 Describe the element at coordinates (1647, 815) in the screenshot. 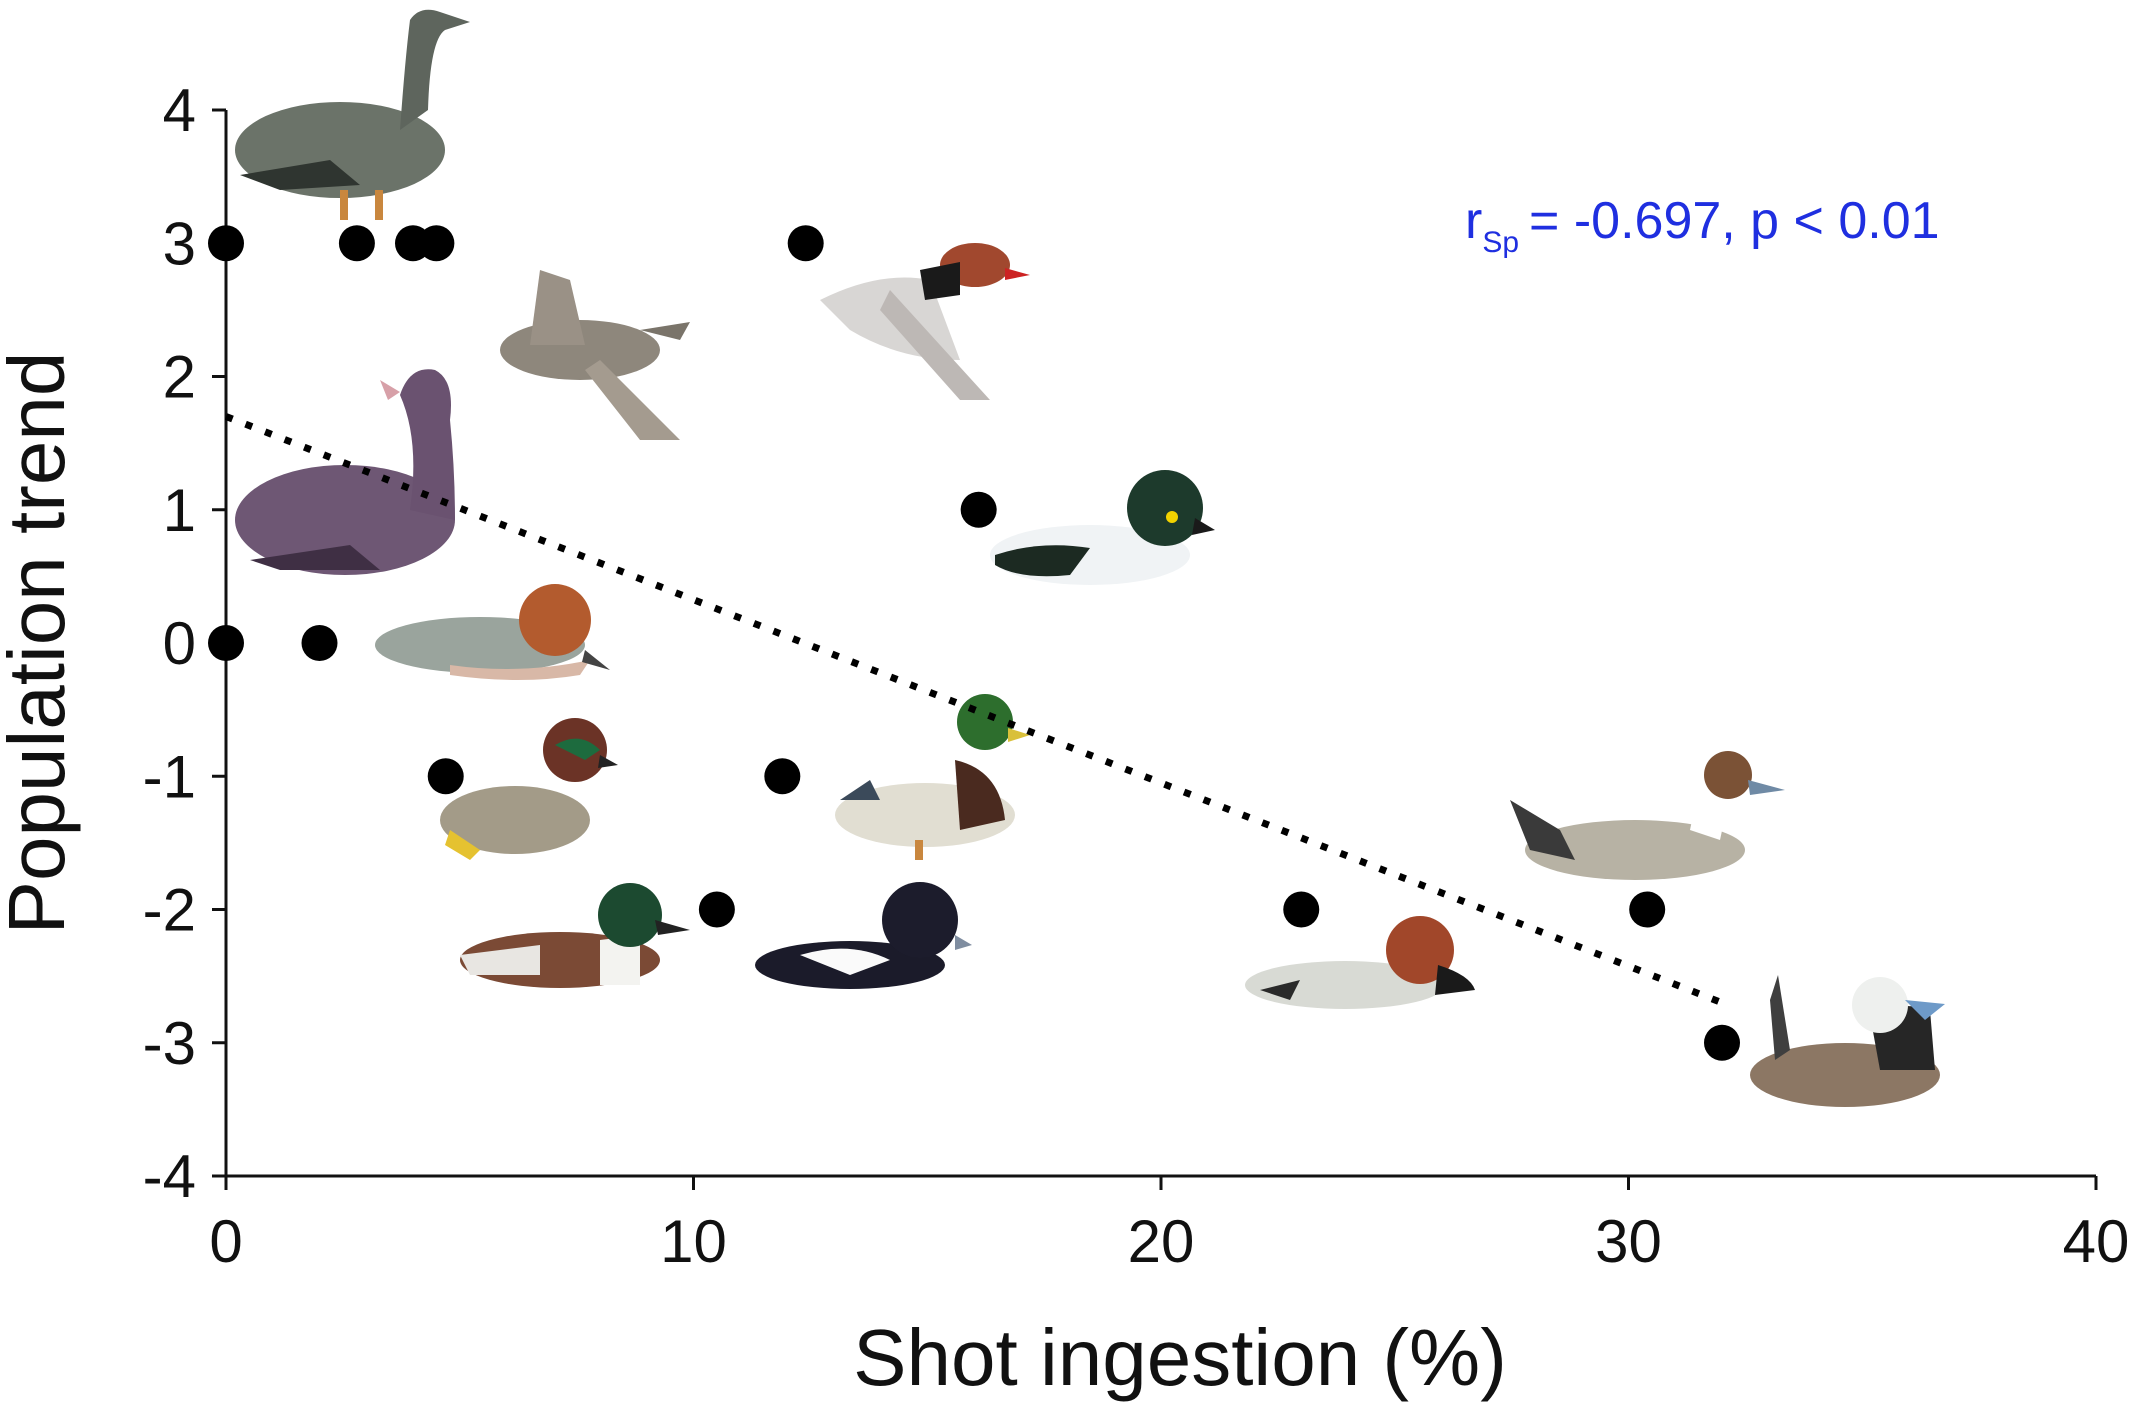

I see `pintail-icon` at that location.